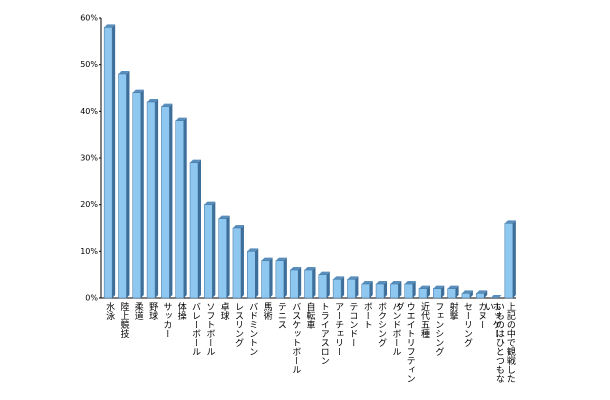  Describe the element at coordinates (366, 315) in the screenshot. I see `x-tick-label: ボート` at that location.